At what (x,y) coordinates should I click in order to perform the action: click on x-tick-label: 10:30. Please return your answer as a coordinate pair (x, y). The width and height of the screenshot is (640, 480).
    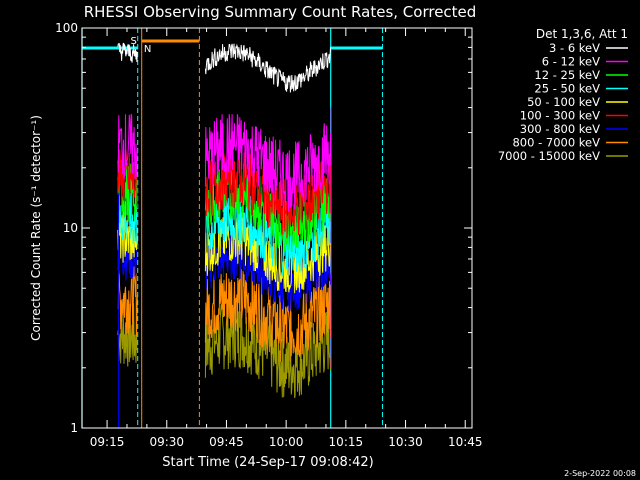
    Looking at the image, I should click on (405, 442).